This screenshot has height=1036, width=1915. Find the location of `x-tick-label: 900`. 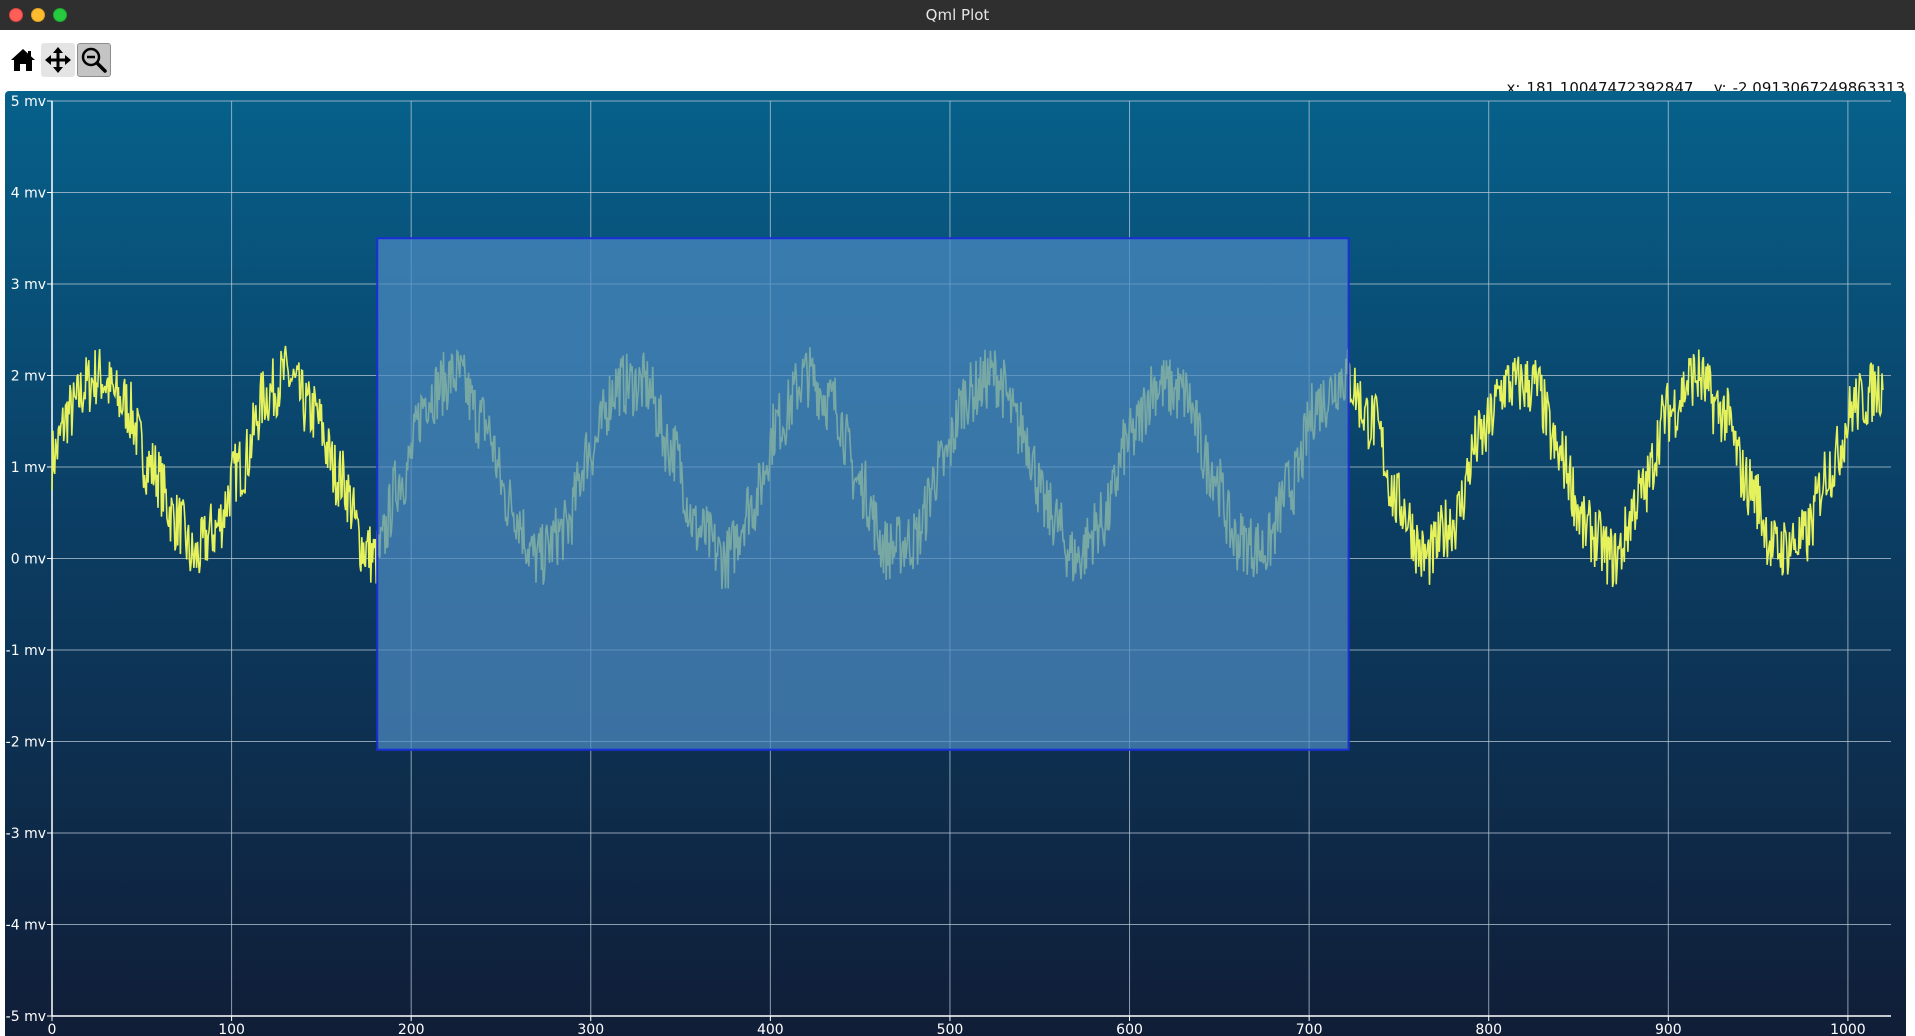

x-tick-label: 900 is located at coordinates (1668, 1029).